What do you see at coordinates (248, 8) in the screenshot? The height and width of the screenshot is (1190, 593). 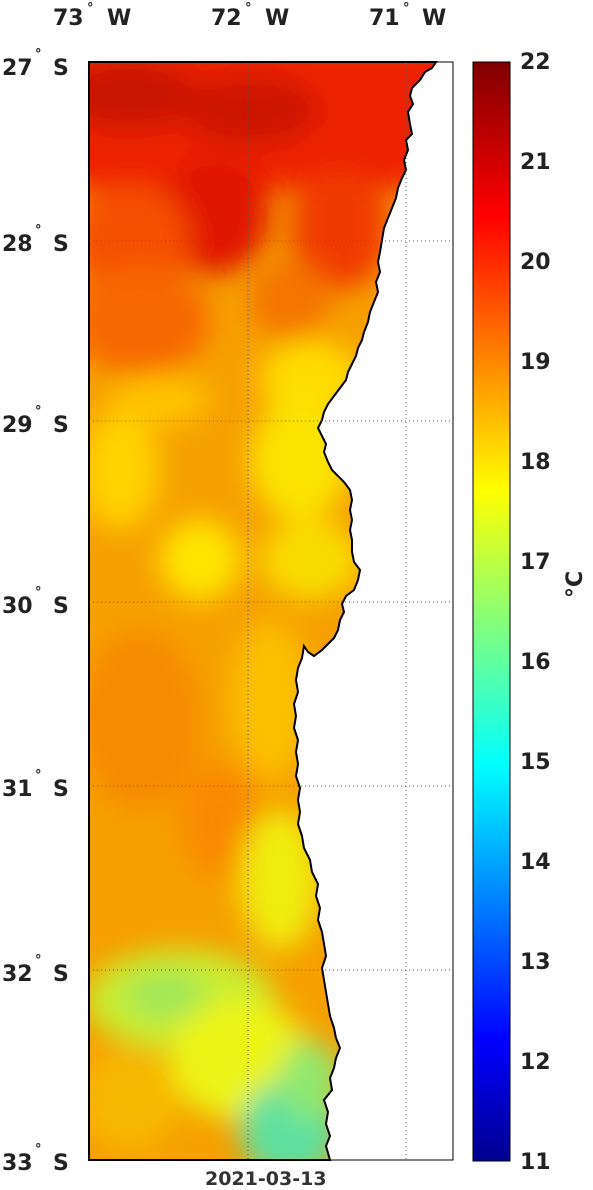 I see `lon-degree-72w: °` at bounding box center [248, 8].